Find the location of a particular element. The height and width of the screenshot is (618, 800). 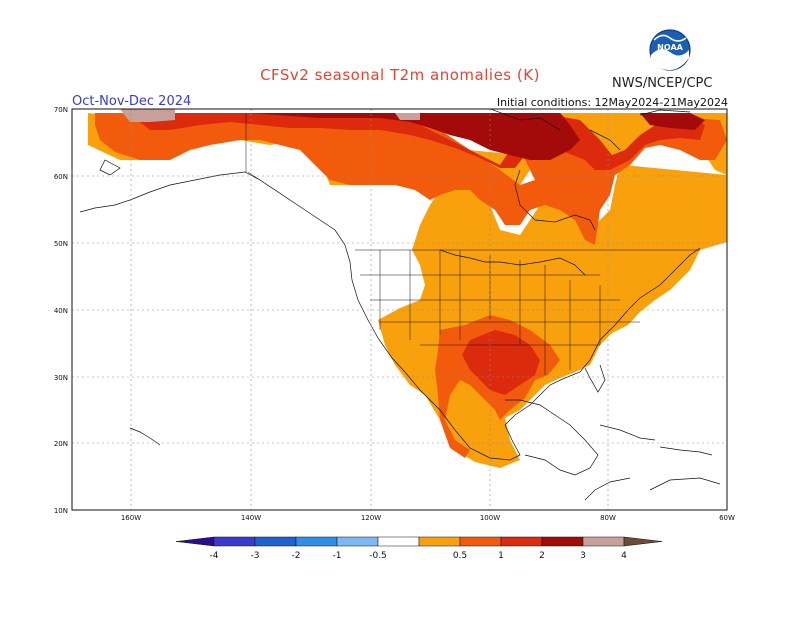

anomaly-region-gt4 is located at coordinates (147, 115).